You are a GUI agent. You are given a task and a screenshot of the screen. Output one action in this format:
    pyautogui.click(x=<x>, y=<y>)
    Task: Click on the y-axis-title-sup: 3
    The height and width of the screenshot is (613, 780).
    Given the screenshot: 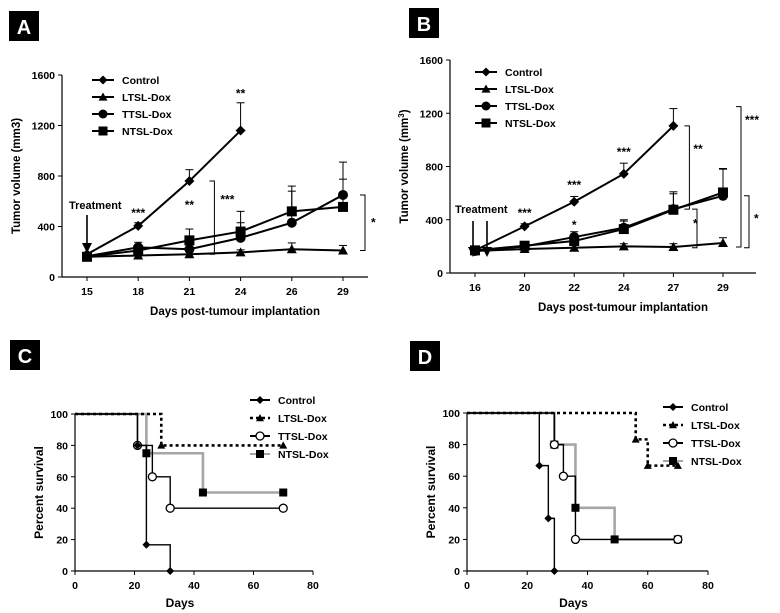 What is the action you would take?
    pyautogui.click(x=401, y=115)
    